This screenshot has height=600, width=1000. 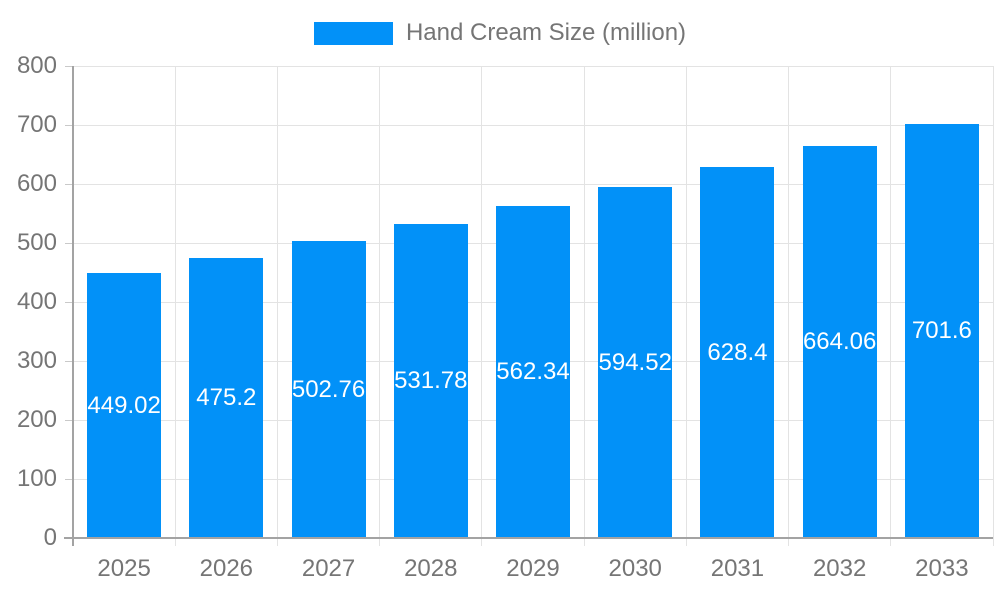 I want to click on x-tick-label-2030: 2030, so click(x=635, y=568).